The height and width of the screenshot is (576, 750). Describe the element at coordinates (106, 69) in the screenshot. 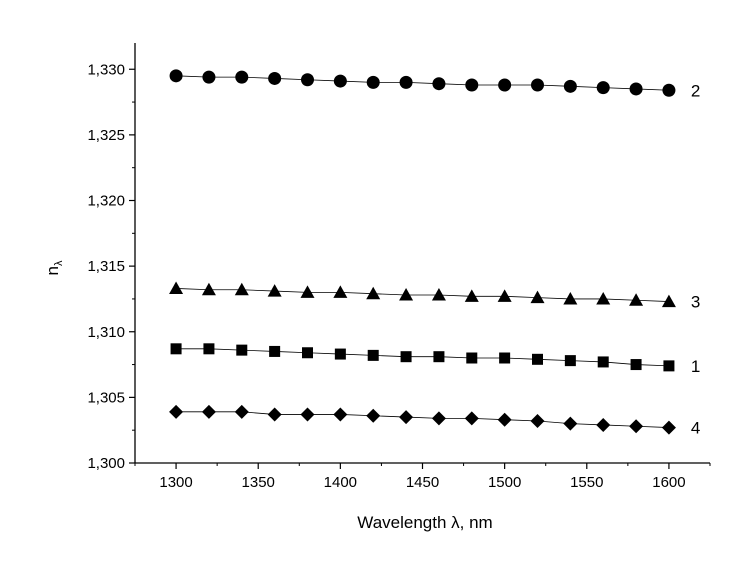

I see `y-tick-label: 1,330` at that location.